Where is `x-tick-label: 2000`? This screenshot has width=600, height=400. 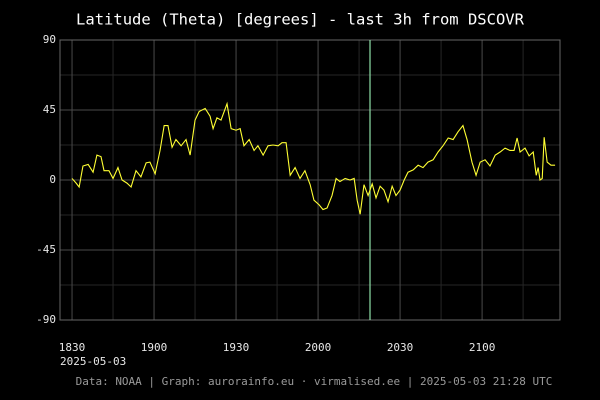 x-tick-label: 2000 is located at coordinates (318, 347).